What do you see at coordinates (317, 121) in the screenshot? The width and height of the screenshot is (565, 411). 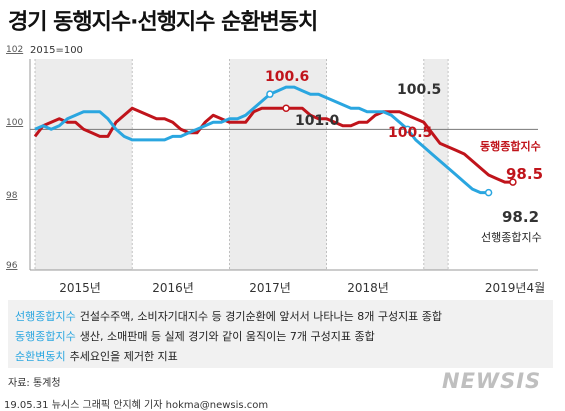 I see `annotation-label-1: 101.0` at bounding box center [317, 121].